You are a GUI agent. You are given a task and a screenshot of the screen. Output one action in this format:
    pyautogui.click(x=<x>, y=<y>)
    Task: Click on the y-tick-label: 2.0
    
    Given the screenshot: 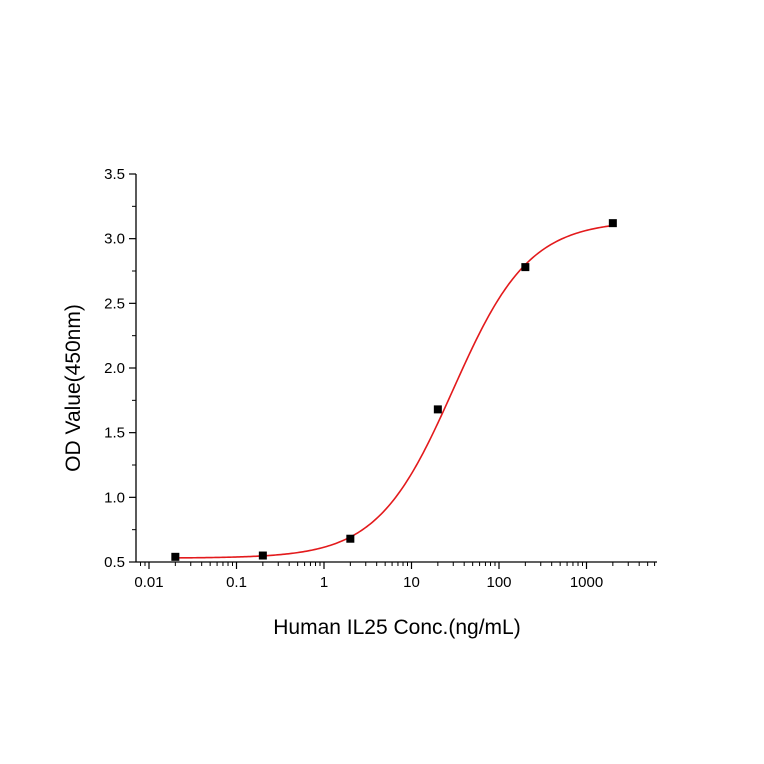 What is the action you would take?
    pyautogui.click(x=114, y=368)
    